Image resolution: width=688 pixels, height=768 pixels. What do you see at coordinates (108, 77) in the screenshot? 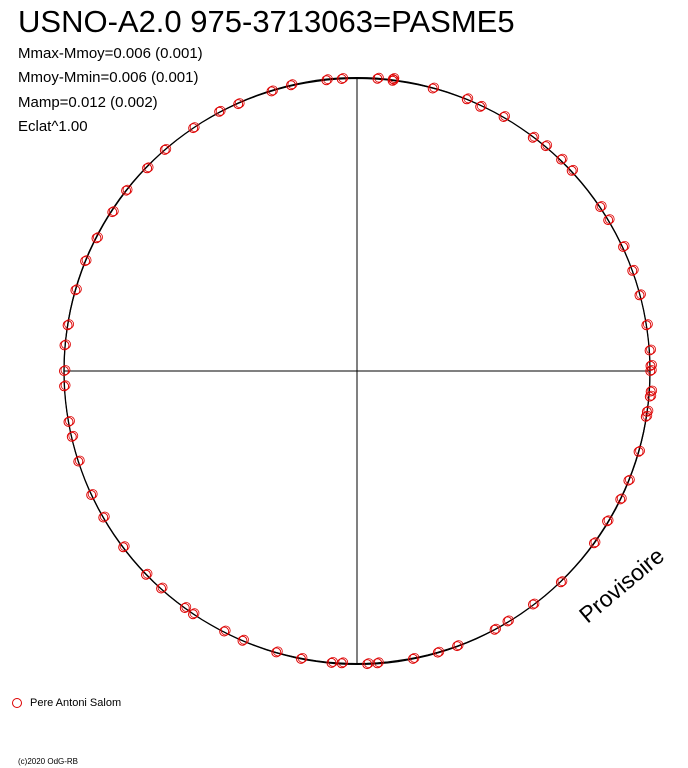
I see `stat-mmoy-mmin: Mmoy-Mmin=0.006 (0.001)` at bounding box center [108, 77].